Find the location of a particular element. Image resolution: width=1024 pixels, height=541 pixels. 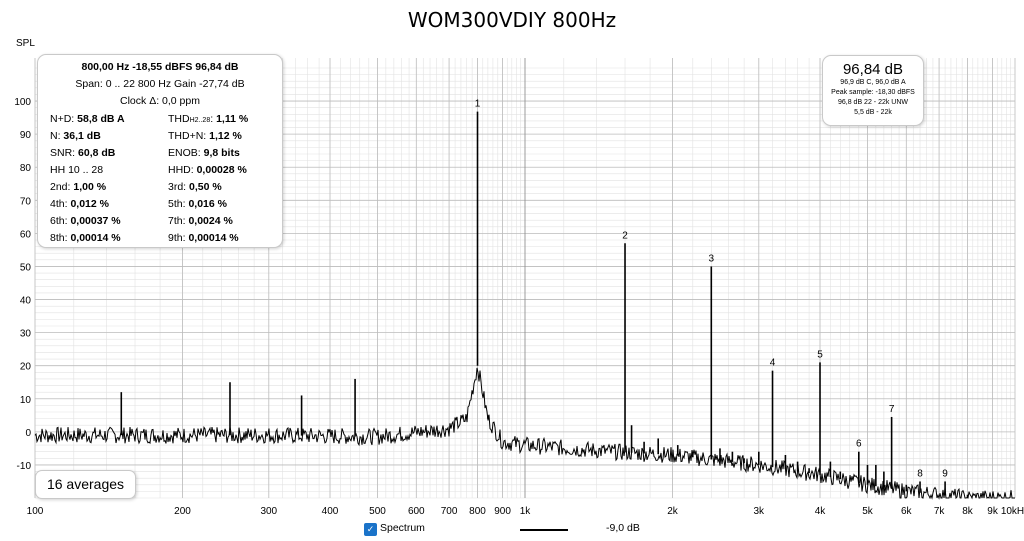

x-tick-label: 900 is located at coordinates (502, 511).